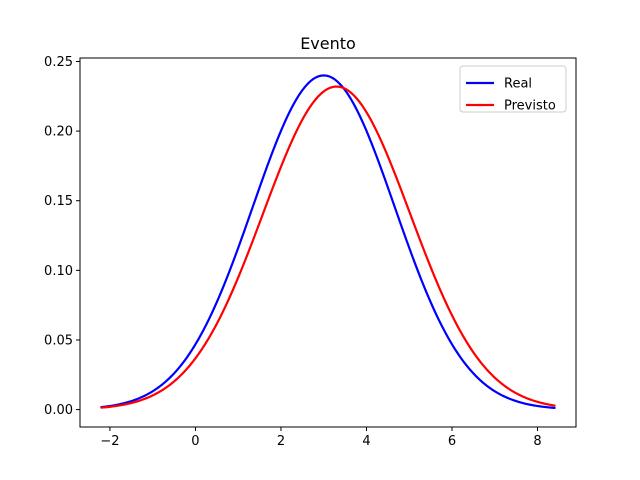 This screenshot has height=480, width=640. Describe the element at coordinates (58, 201) in the screenshot. I see `y-tick-label: 0.15` at that location.